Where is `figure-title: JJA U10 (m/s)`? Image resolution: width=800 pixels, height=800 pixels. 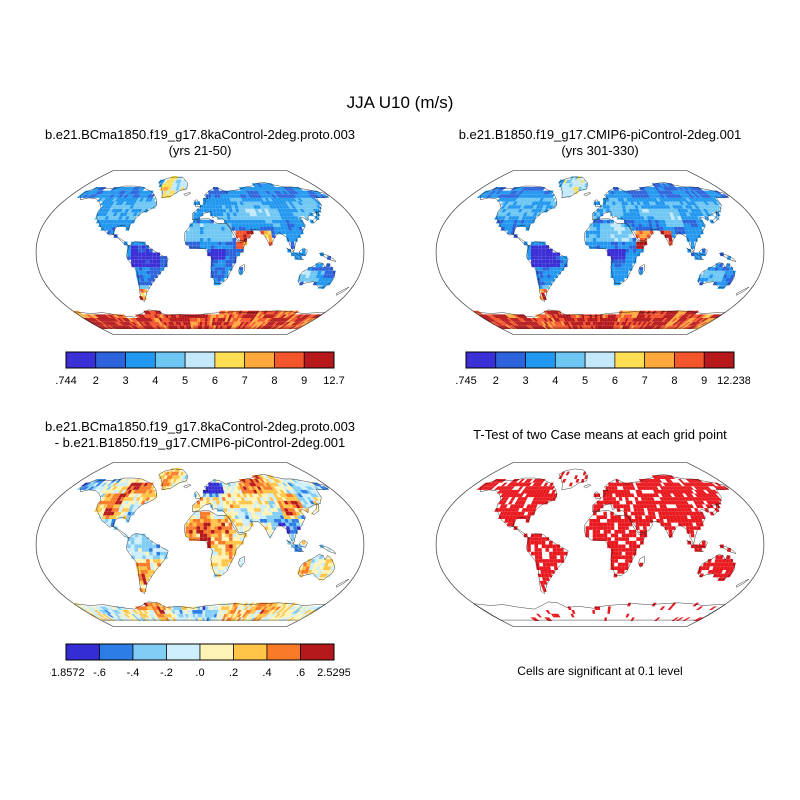 figure-title: JJA U10 (m/s) is located at coordinates (400, 102).